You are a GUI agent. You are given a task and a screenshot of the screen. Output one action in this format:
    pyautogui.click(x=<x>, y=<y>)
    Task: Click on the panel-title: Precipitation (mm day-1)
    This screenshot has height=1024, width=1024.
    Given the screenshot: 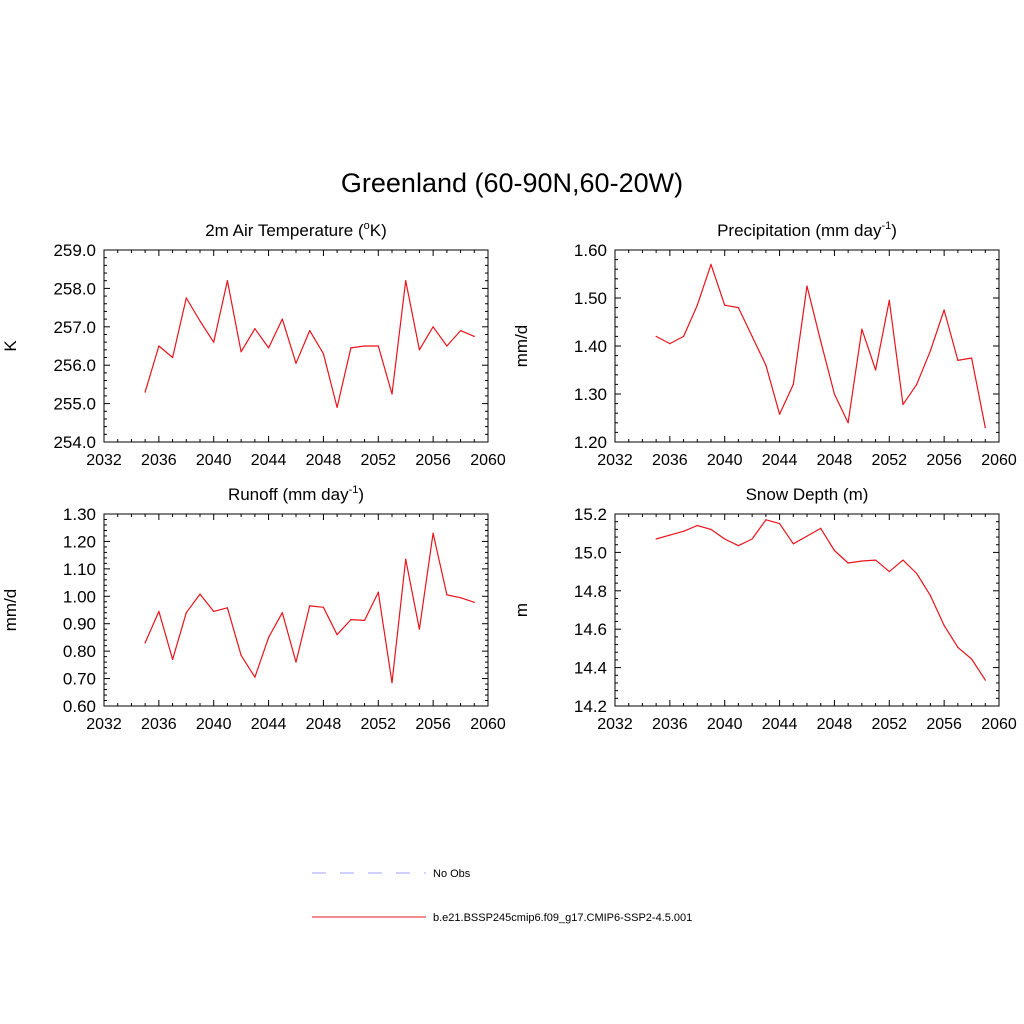 What is the action you would take?
    pyautogui.click(x=807, y=230)
    